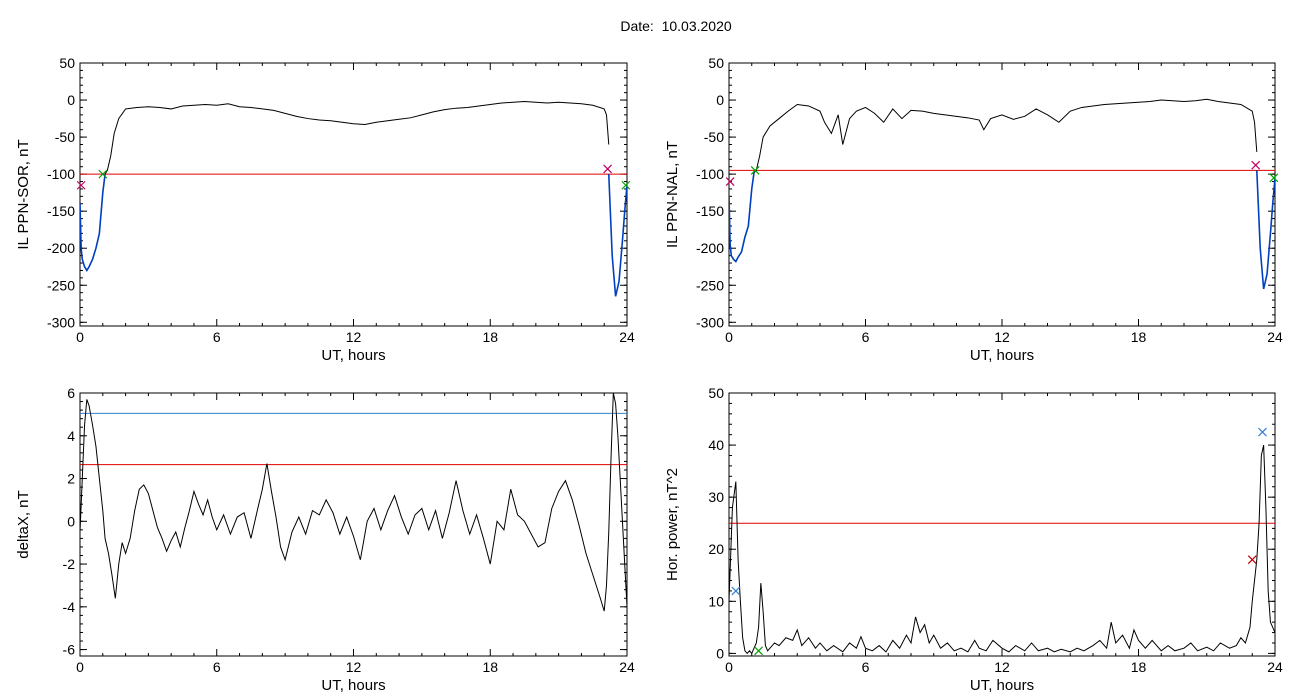  I want to click on y-tick-label: 30, so click(716, 497).